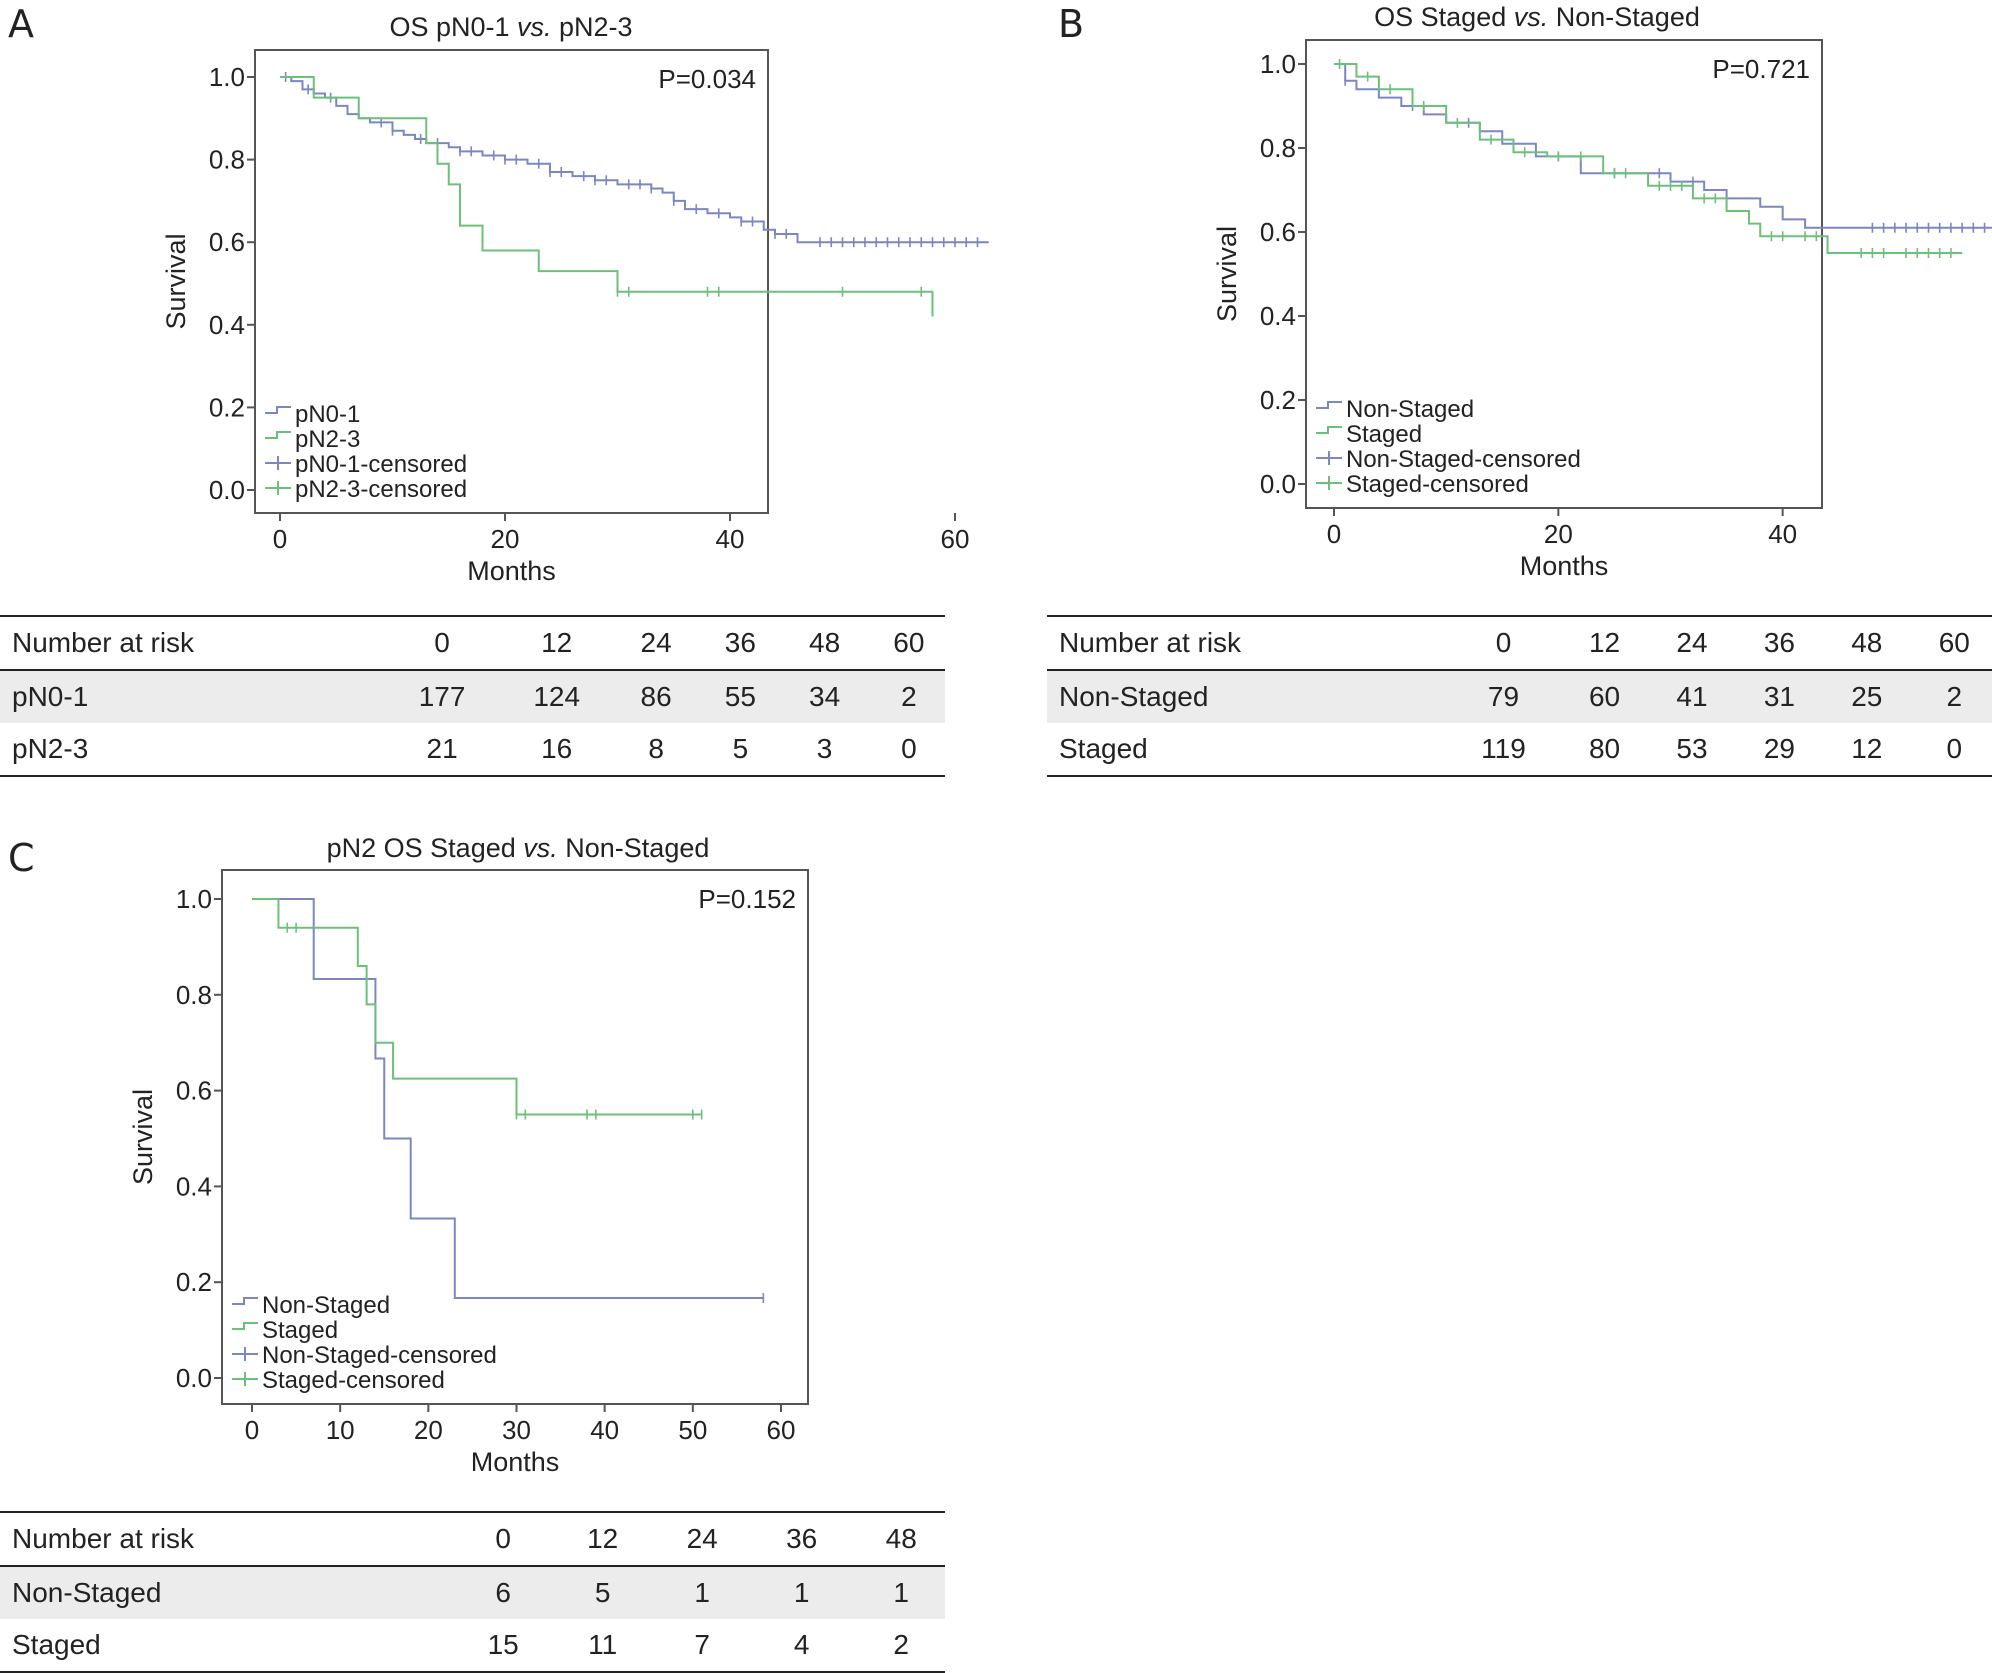  Describe the element at coordinates (516, 1430) in the screenshot. I see `x-tick-label: 30` at that location.